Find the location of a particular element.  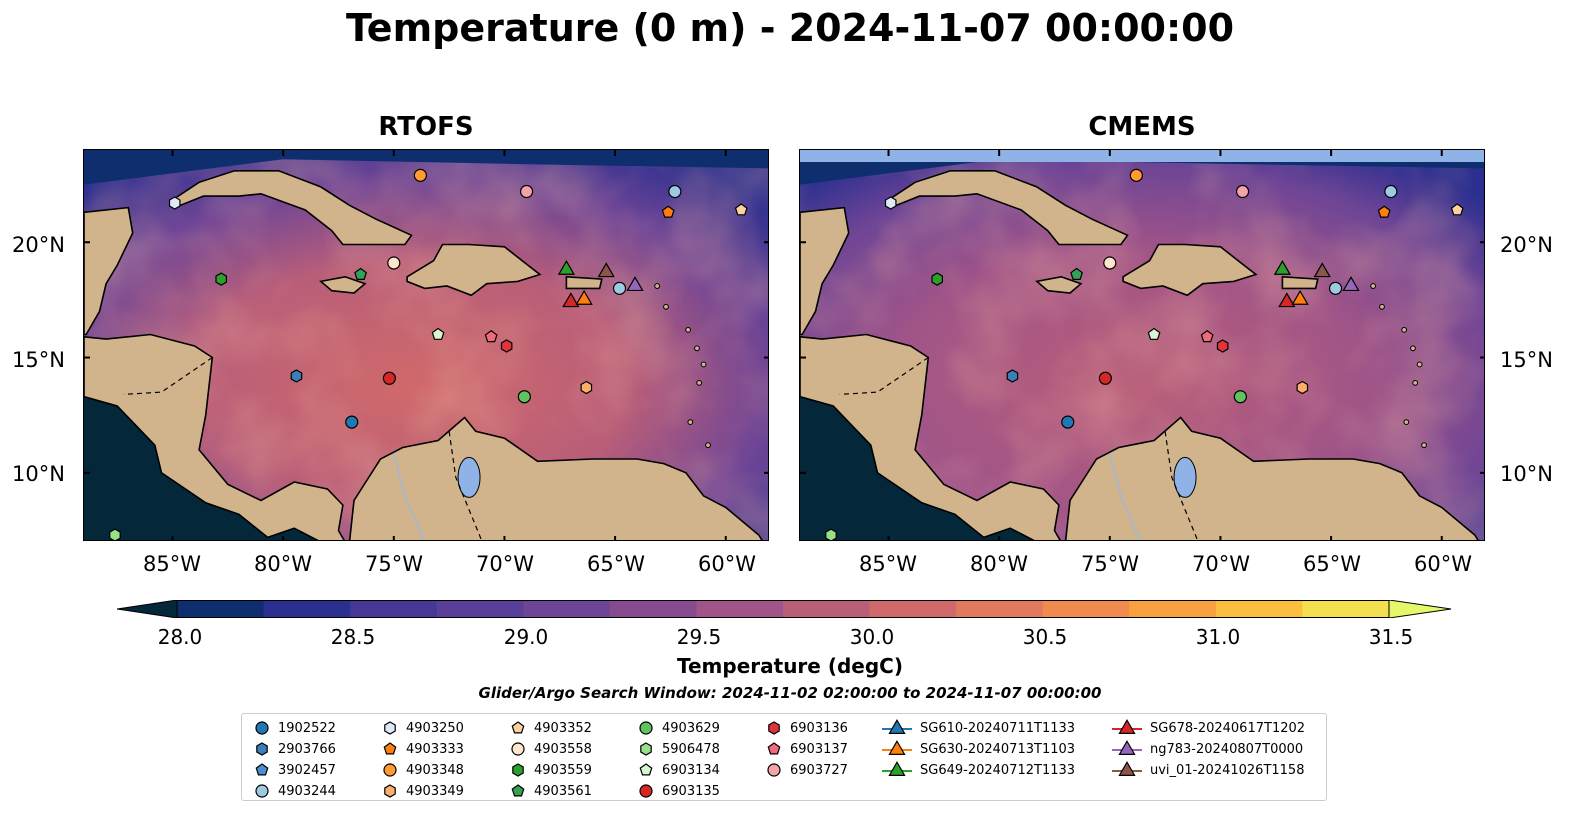

legend-item: 4903561 is located at coordinates (551, 791).